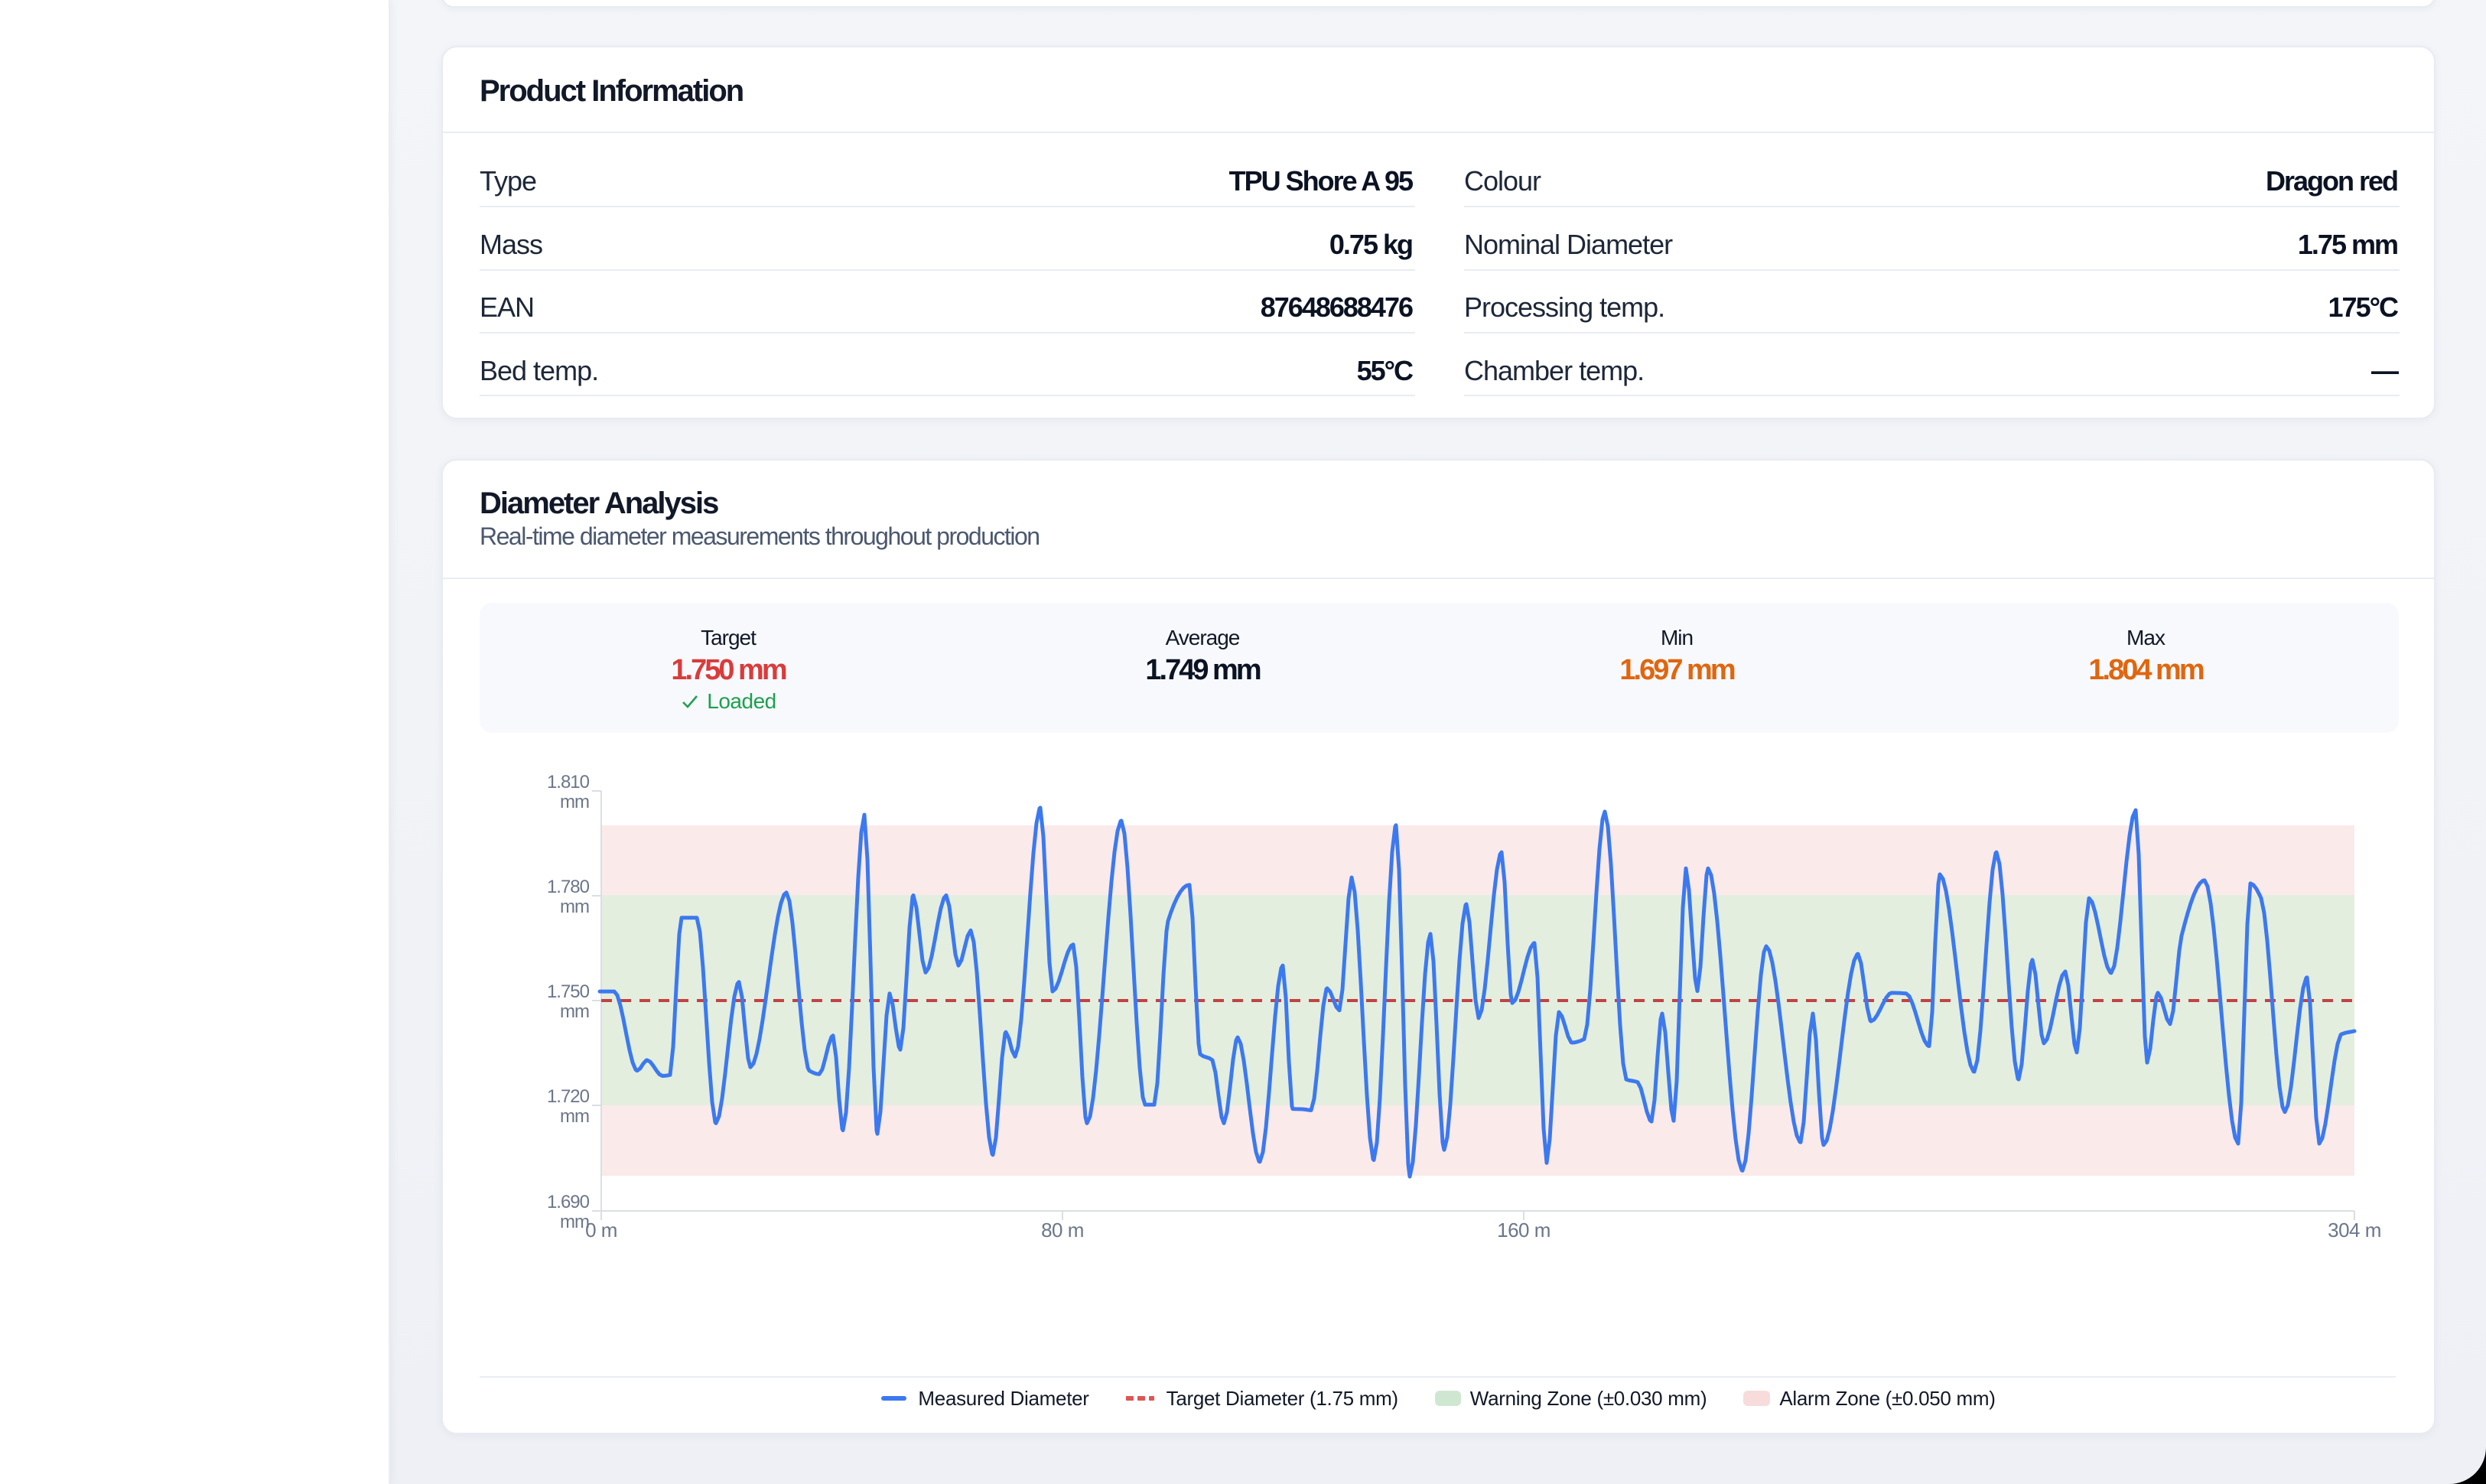 Image resolution: width=2486 pixels, height=1484 pixels. Describe the element at coordinates (601, 1230) in the screenshot. I see `svg-text: 0 m` at that location.